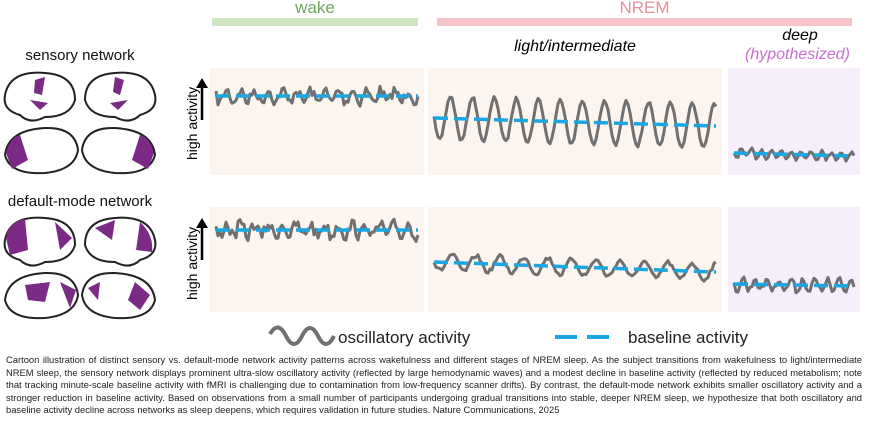  What do you see at coordinates (80, 55) in the screenshot?
I see `sensory-network-label: sensory network` at bounding box center [80, 55].